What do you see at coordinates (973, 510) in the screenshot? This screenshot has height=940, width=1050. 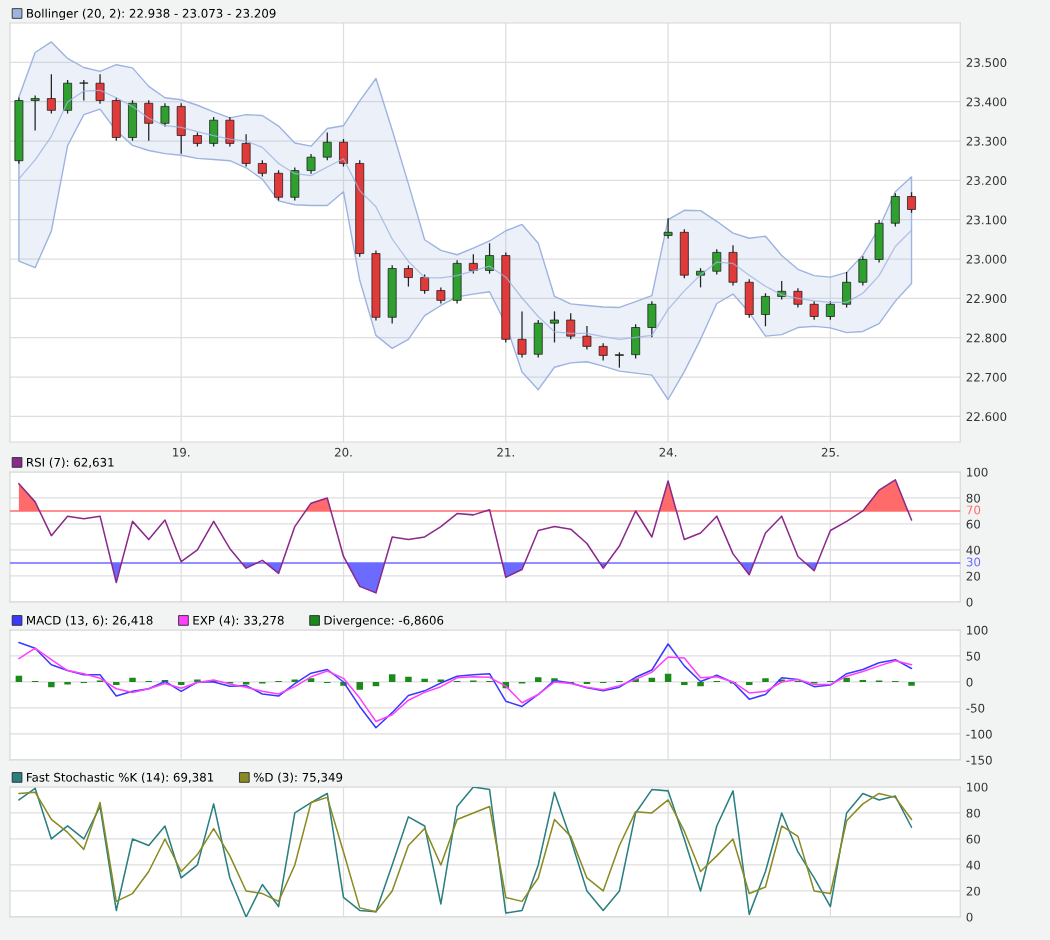 I see `ref-line-label: 70` at bounding box center [973, 510].